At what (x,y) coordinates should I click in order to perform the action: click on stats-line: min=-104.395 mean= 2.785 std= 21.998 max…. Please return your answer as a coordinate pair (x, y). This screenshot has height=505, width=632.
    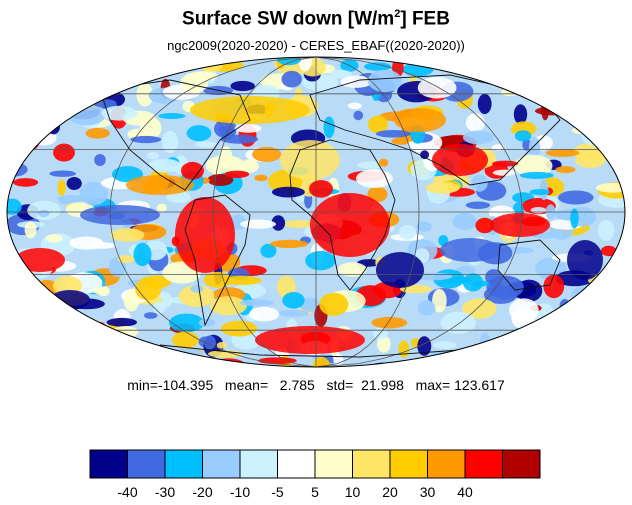
    Looking at the image, I should click on (316, 385).